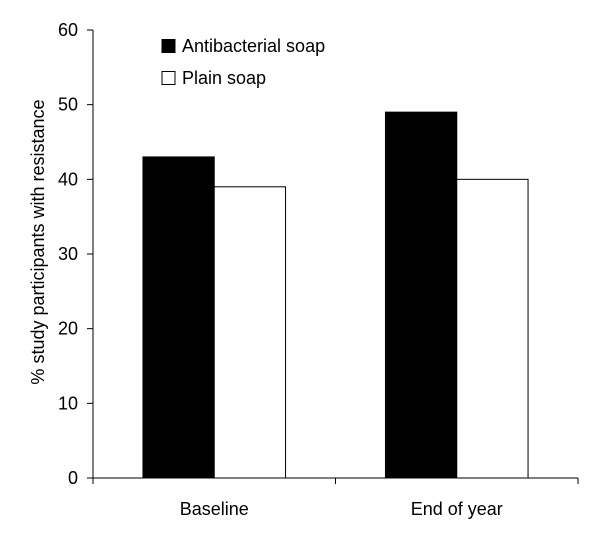 This screenshot has height=542, width=600. I want to click on legend-label: Plain soap, so click(224, 78).